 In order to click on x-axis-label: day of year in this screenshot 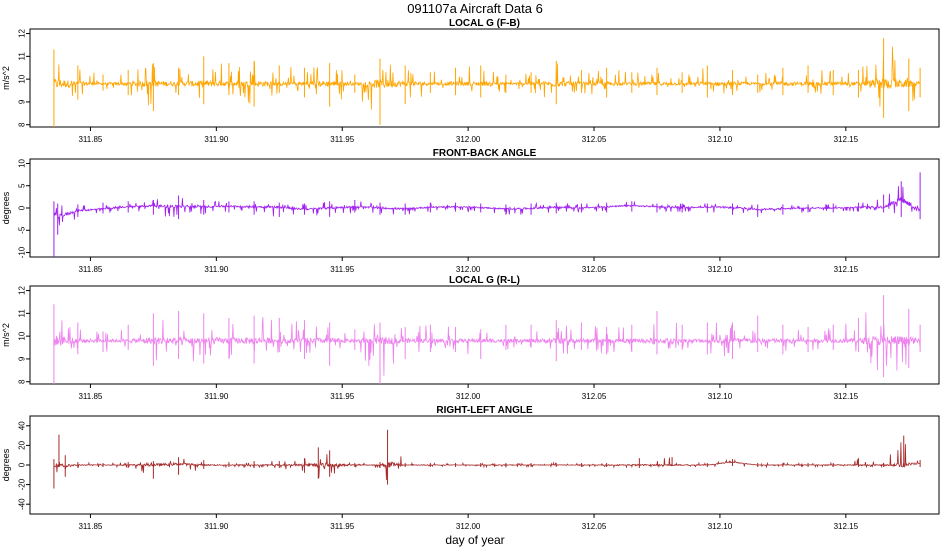, I will do `click(474, 540)`.